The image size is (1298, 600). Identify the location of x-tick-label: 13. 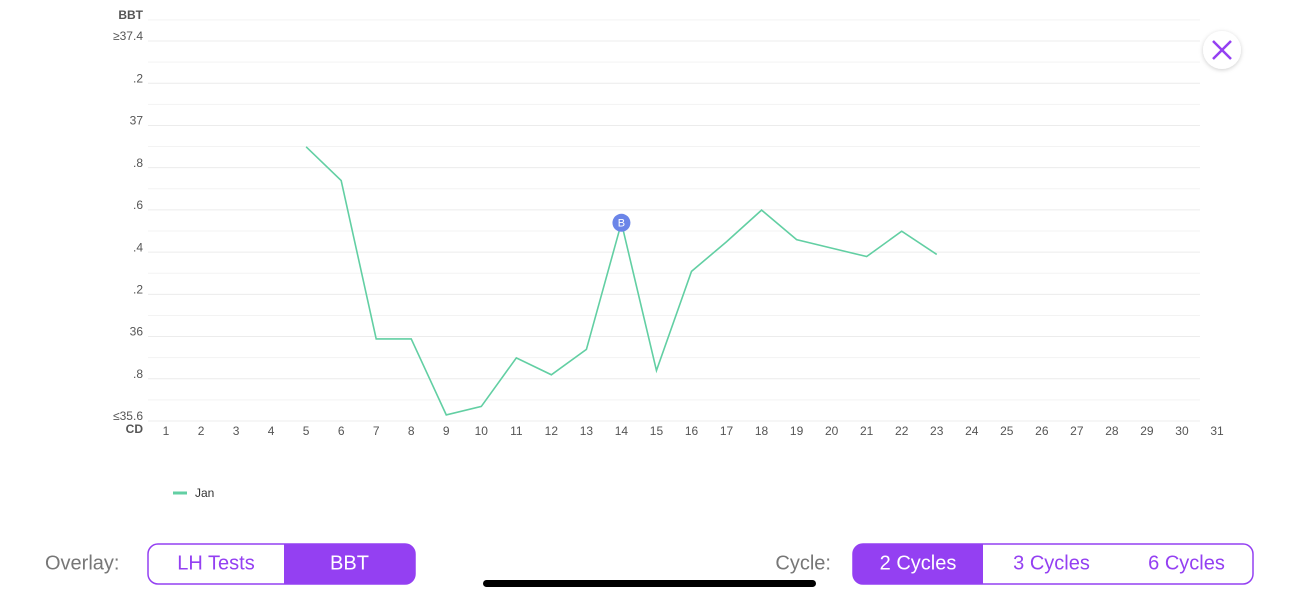
(587, 431).